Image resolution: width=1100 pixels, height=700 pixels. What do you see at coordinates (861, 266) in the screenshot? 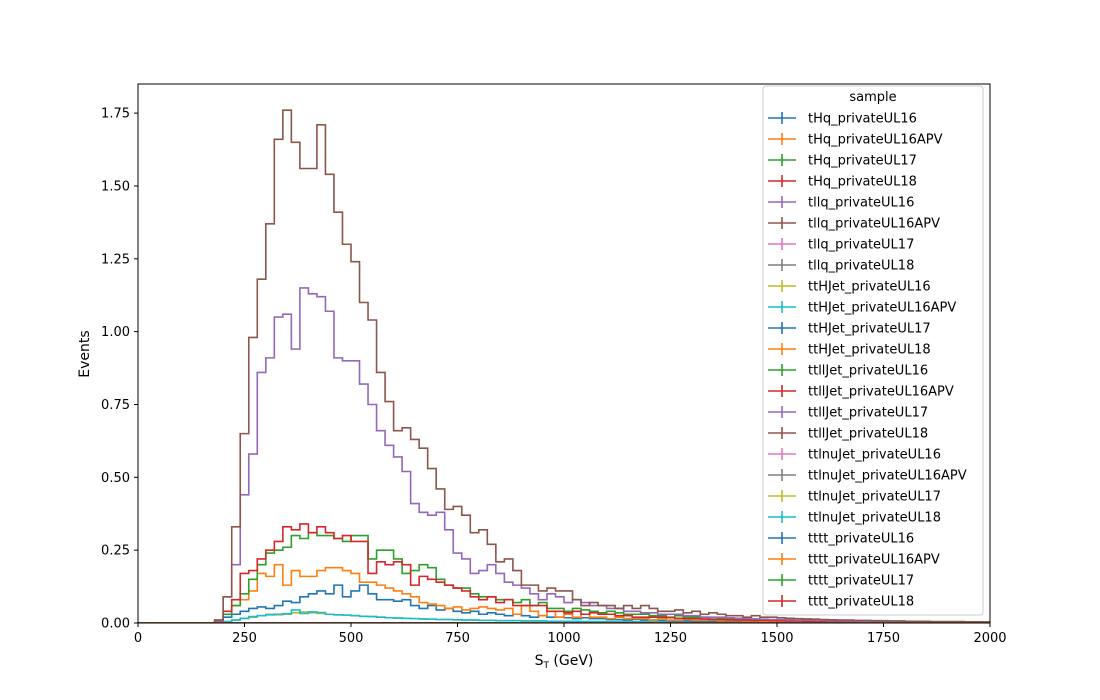
I see `legend-label: tllq_privateUL18` at bounding box center [861, 266].